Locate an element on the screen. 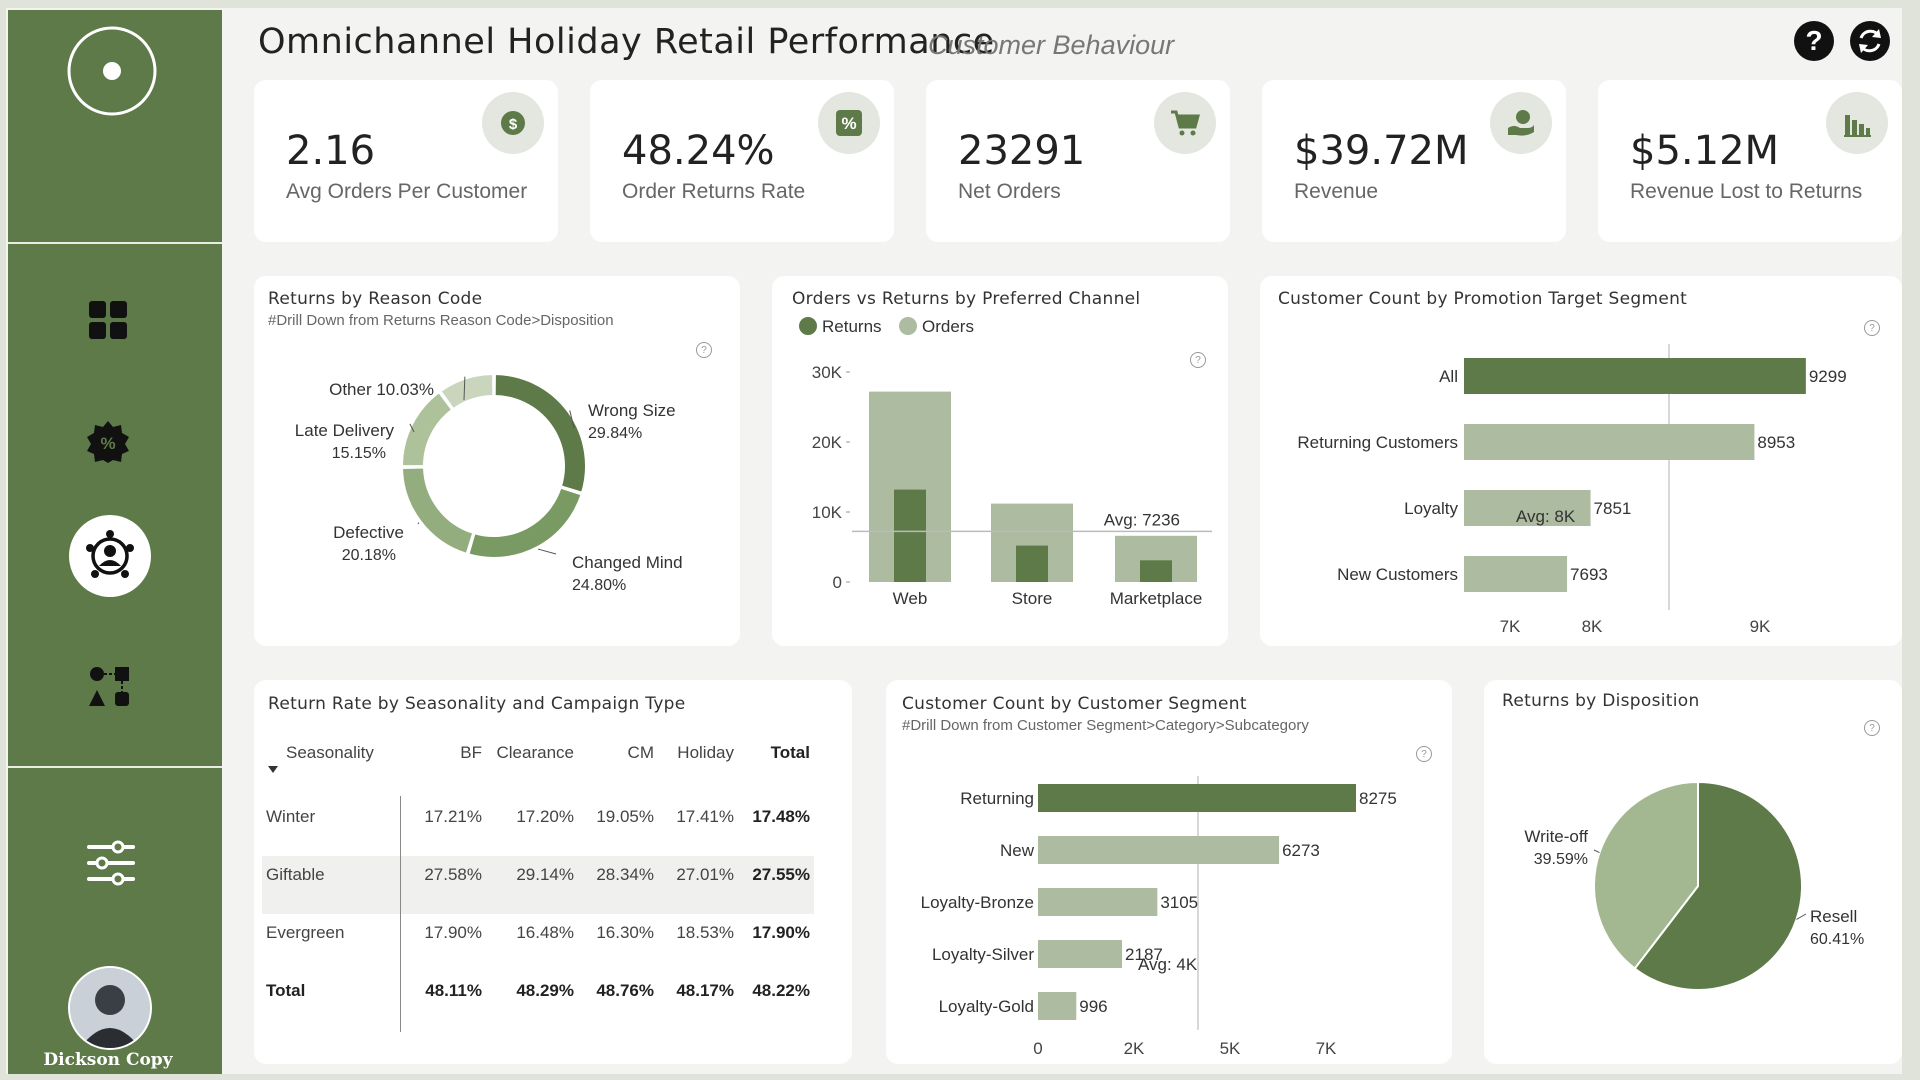 The width and height of the screenshot is (1920, 1080). table-cell: 48.22% is located at coordinates (781, 990).